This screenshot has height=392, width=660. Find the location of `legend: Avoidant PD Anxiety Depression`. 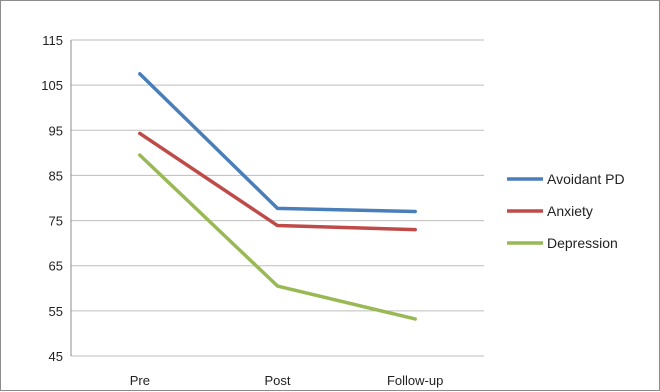

legend: Avoidant PD Anxiety Depression is located at coordinates (566, 211).